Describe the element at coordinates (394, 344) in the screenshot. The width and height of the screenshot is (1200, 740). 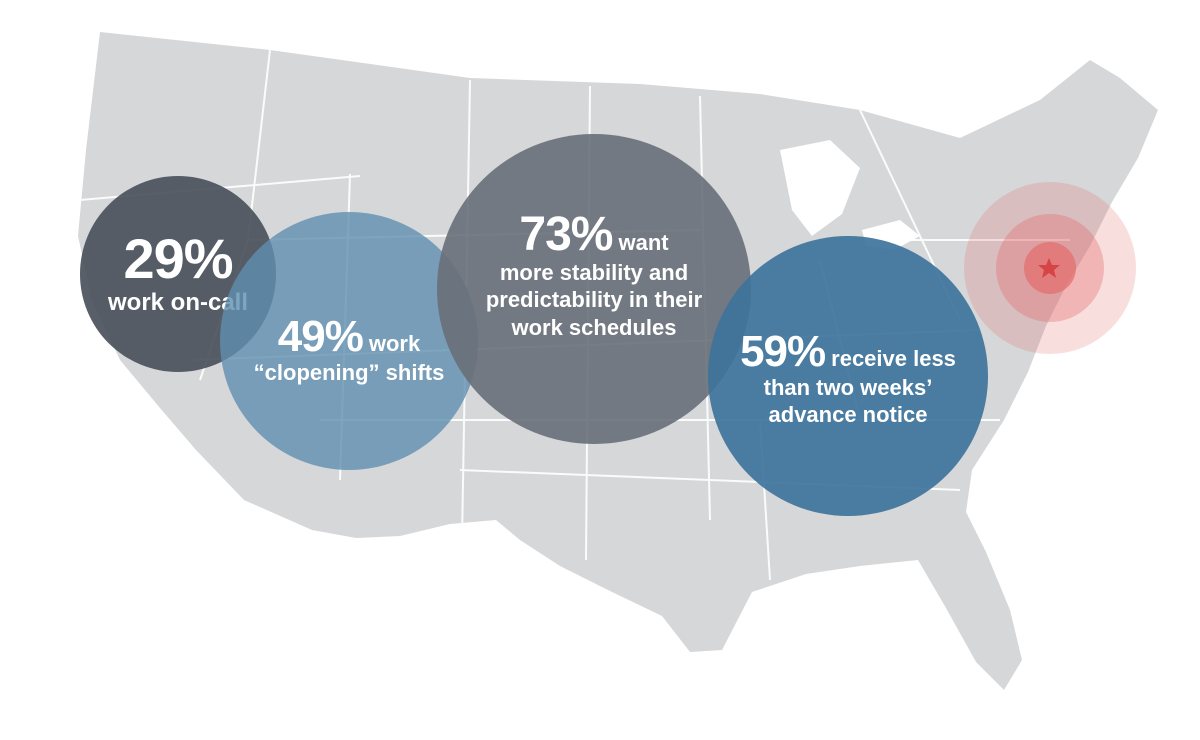
I see `clopening-label-1: work` at that location.